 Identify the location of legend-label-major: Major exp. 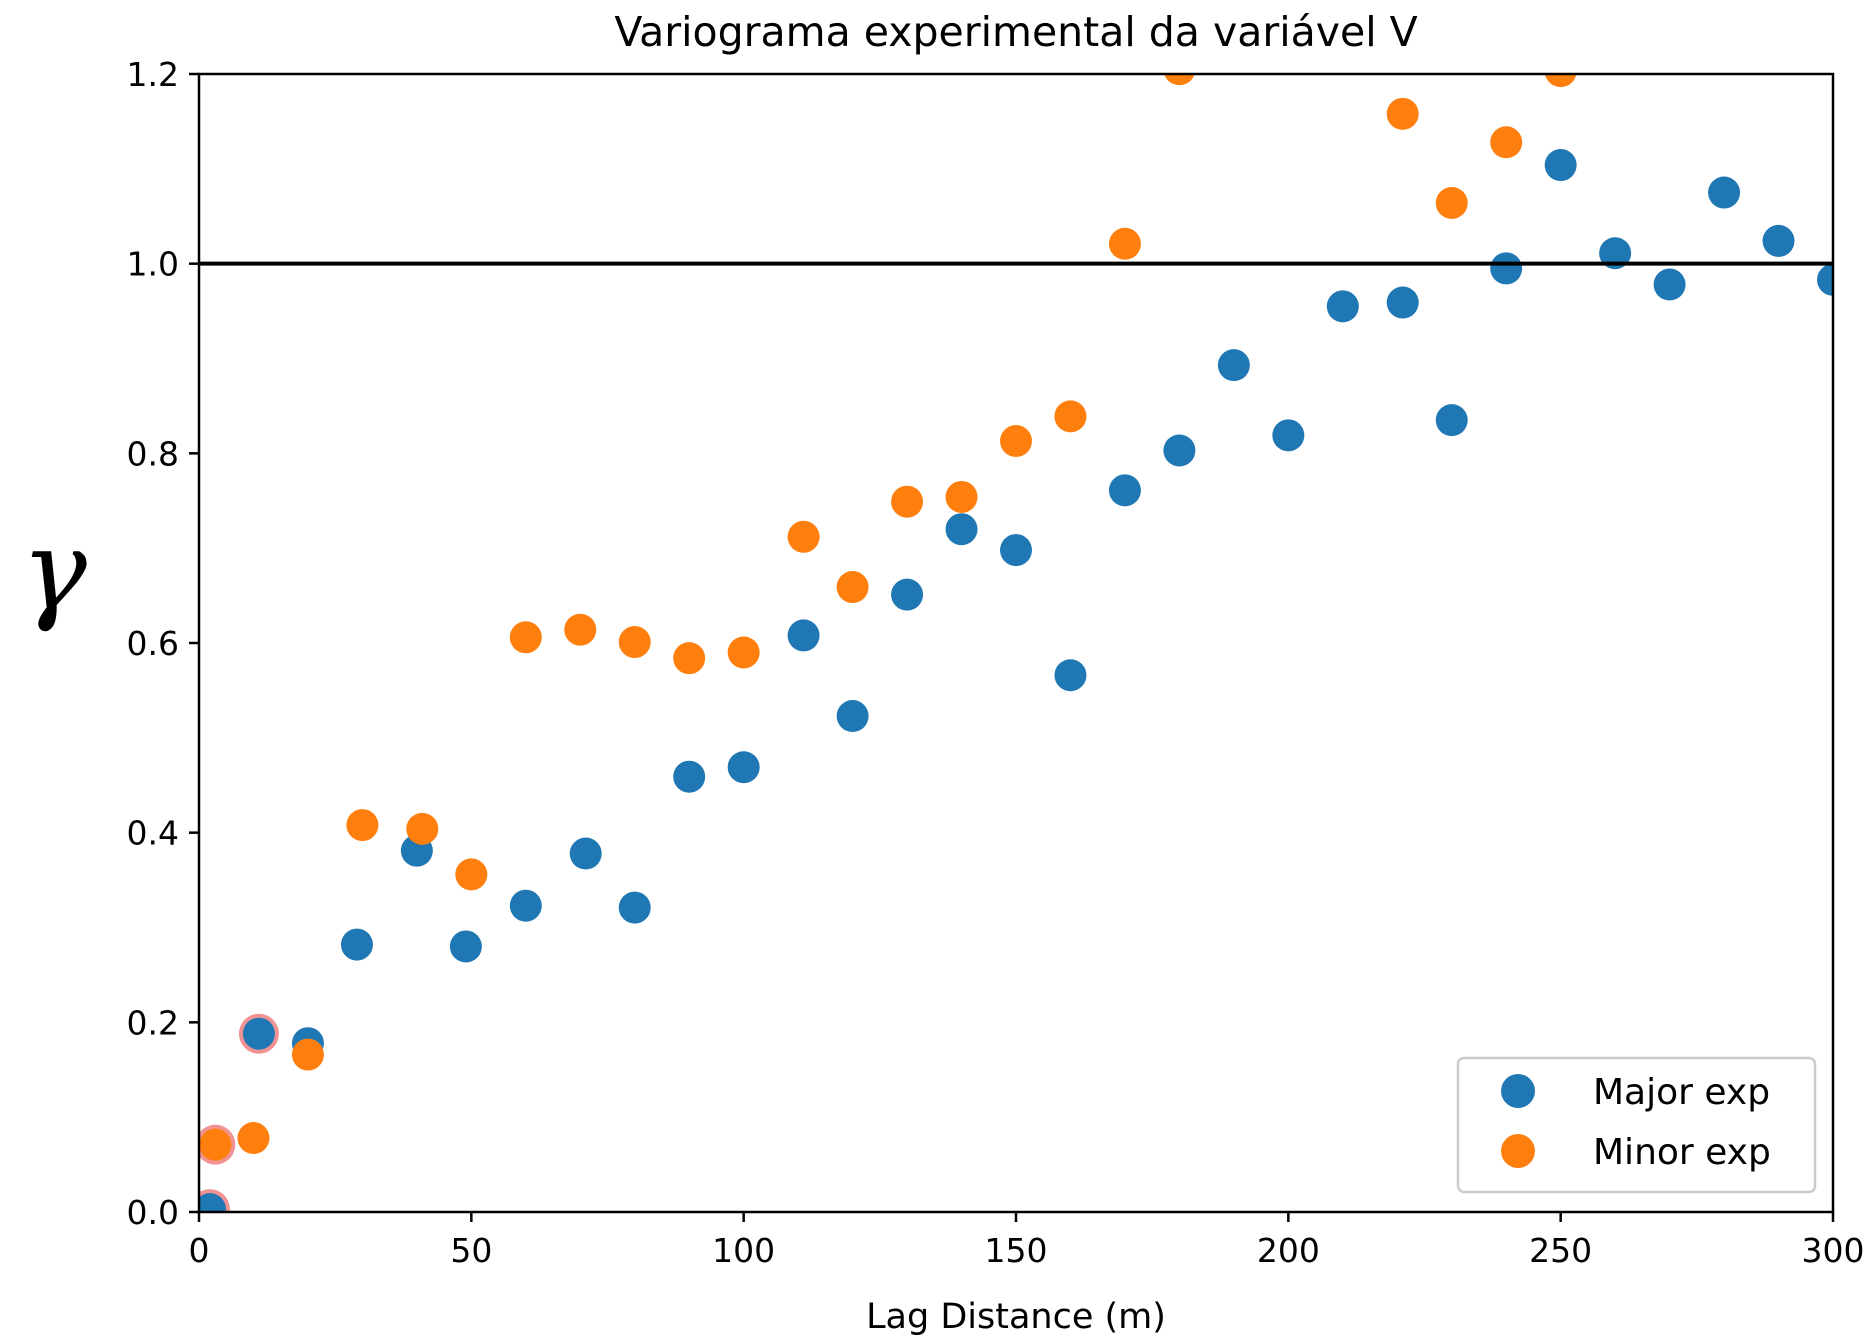
(1681, 1092).